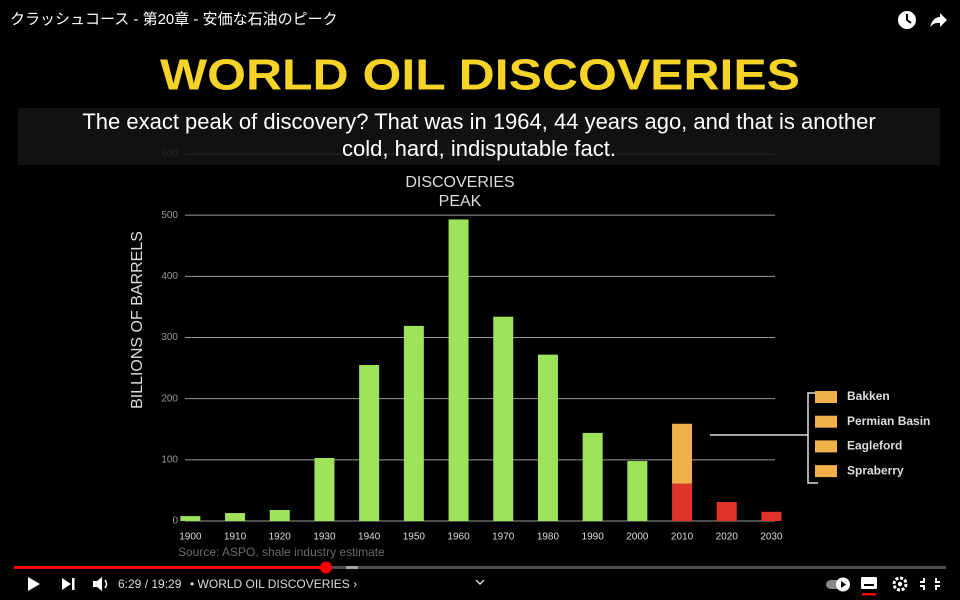  I want to click on video-title: クラッシュコース - 第20章 - 安価な石油のピーク, so click(174, 19).